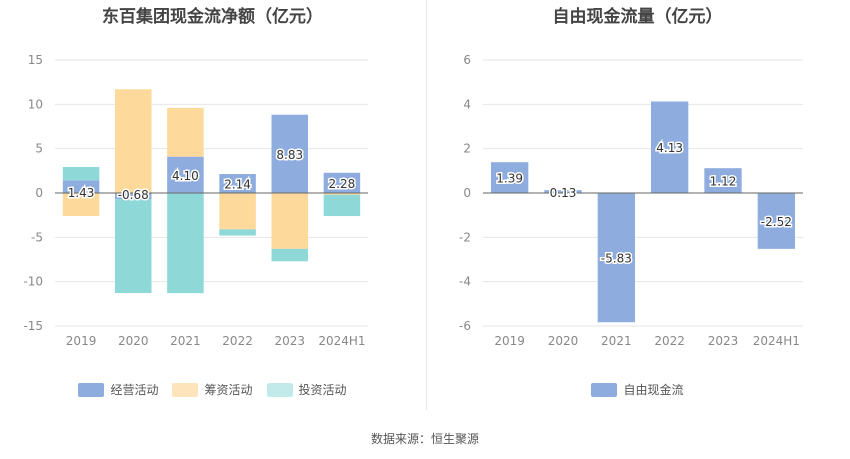 Image resolution: width=850 pixels, height=459 pixels. I want to click on free-cashflow-legend: 自由现金流, so click(637, 389).